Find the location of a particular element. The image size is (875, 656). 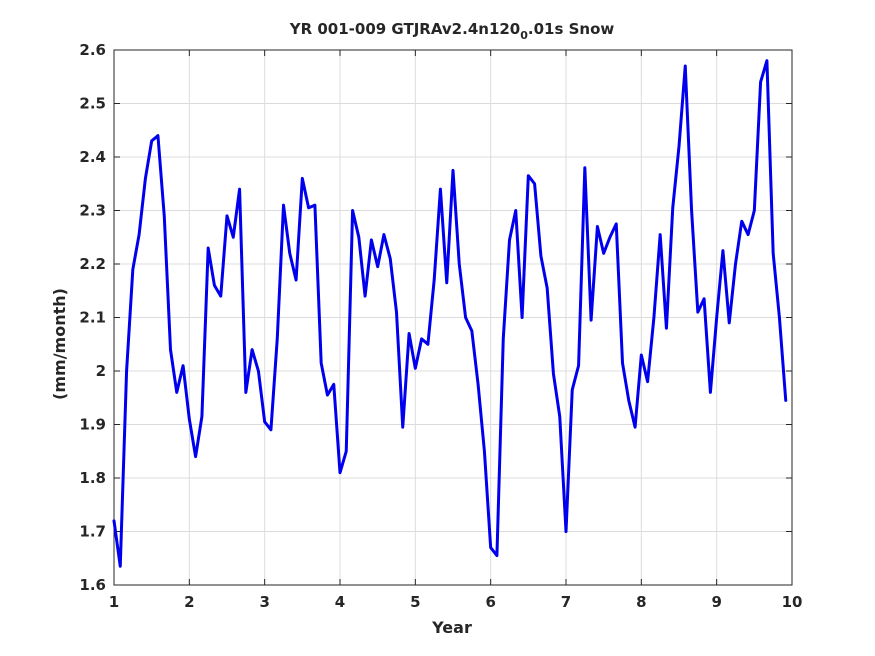

y-tick-label: 2.1 is located at coordinates (92, 318).